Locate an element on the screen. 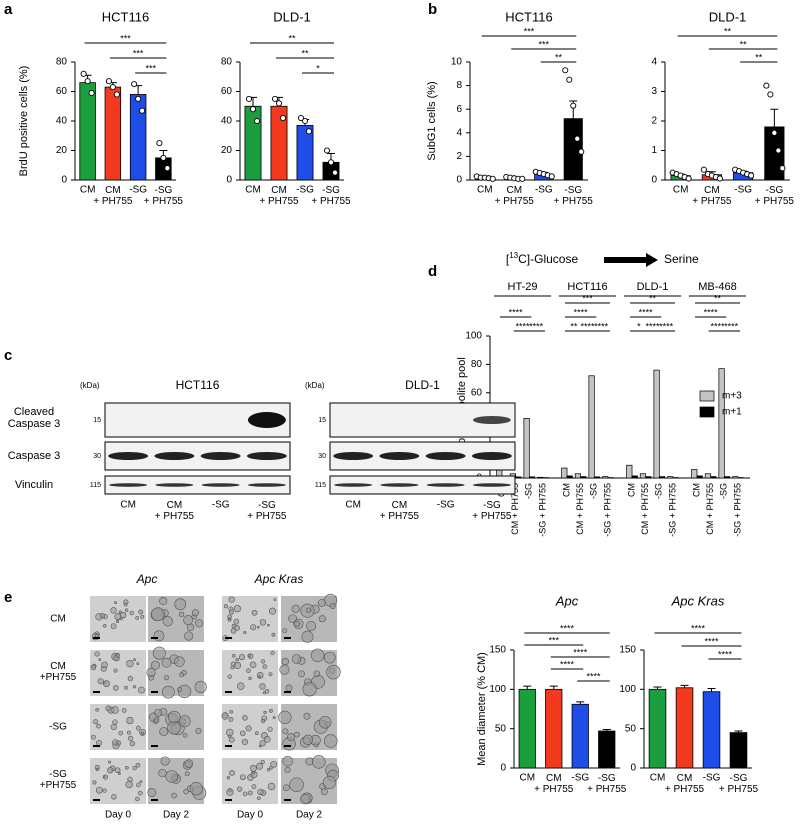 The image size is (800, 828). blot-title: HCT116 is located at coordinates (198, 385).